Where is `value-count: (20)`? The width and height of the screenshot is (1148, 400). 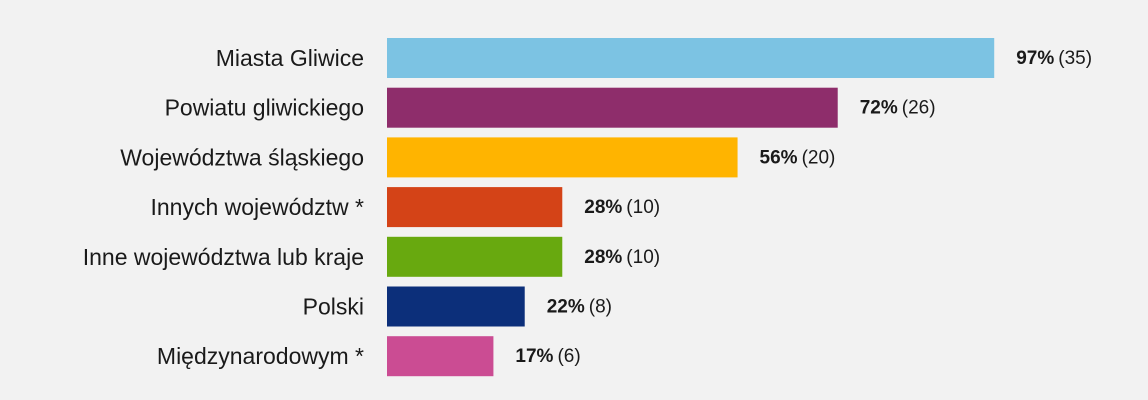 value-count: (20) is located at coordinates (819, 157).